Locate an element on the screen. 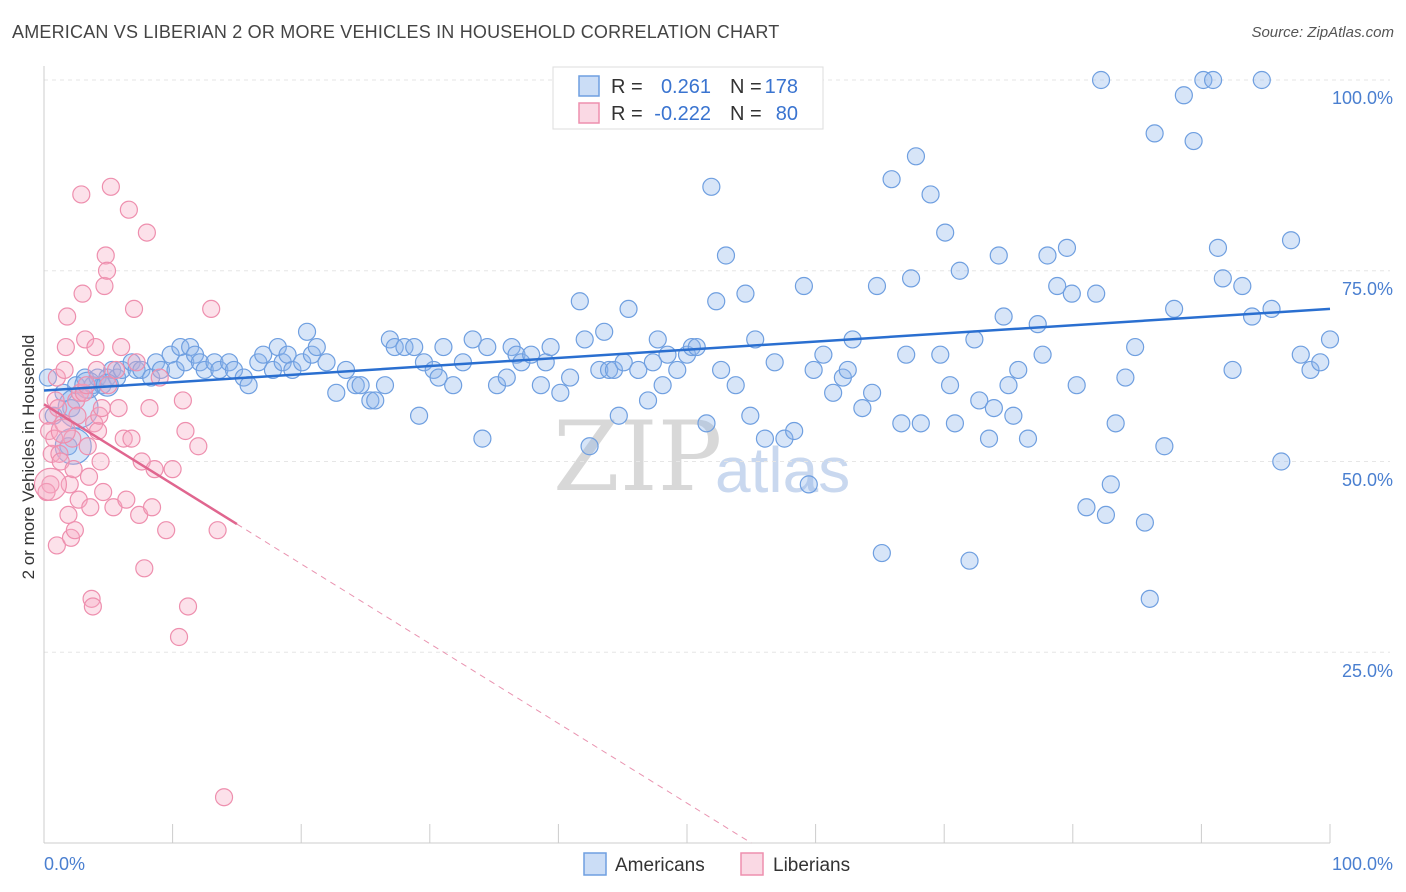 The image size is (1406, 892). legend-n-label: N = is located at coordinates (746, 114).